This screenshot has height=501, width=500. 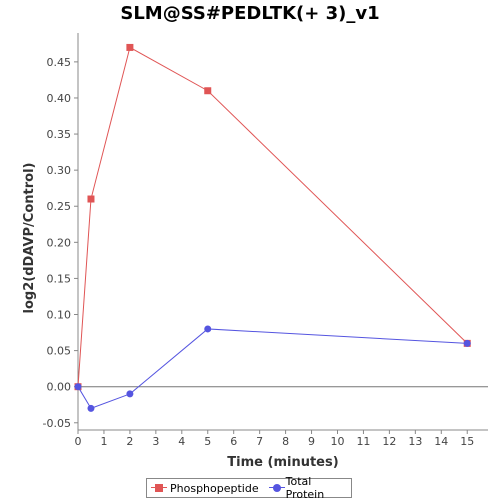 I want to click on x-tick-label: 3, so click(x=155, y=441).